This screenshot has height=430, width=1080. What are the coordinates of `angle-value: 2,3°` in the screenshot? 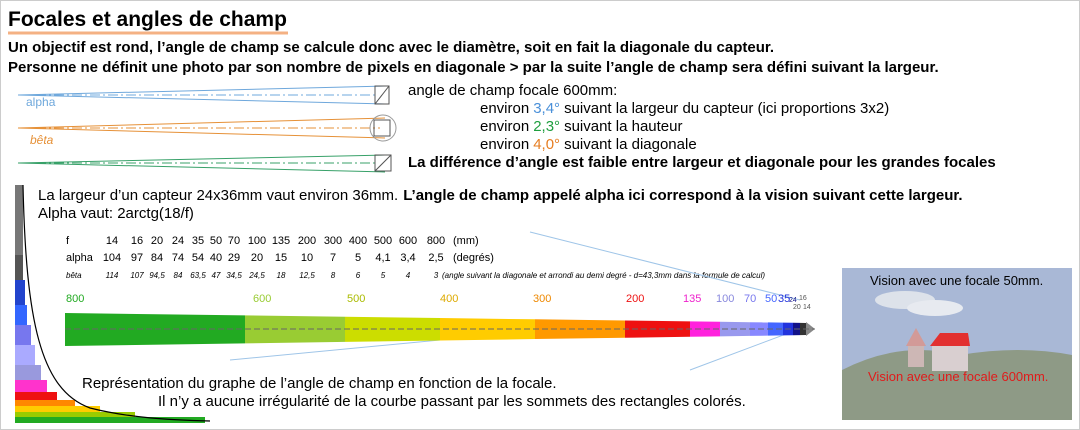 It's located at (546, 126).